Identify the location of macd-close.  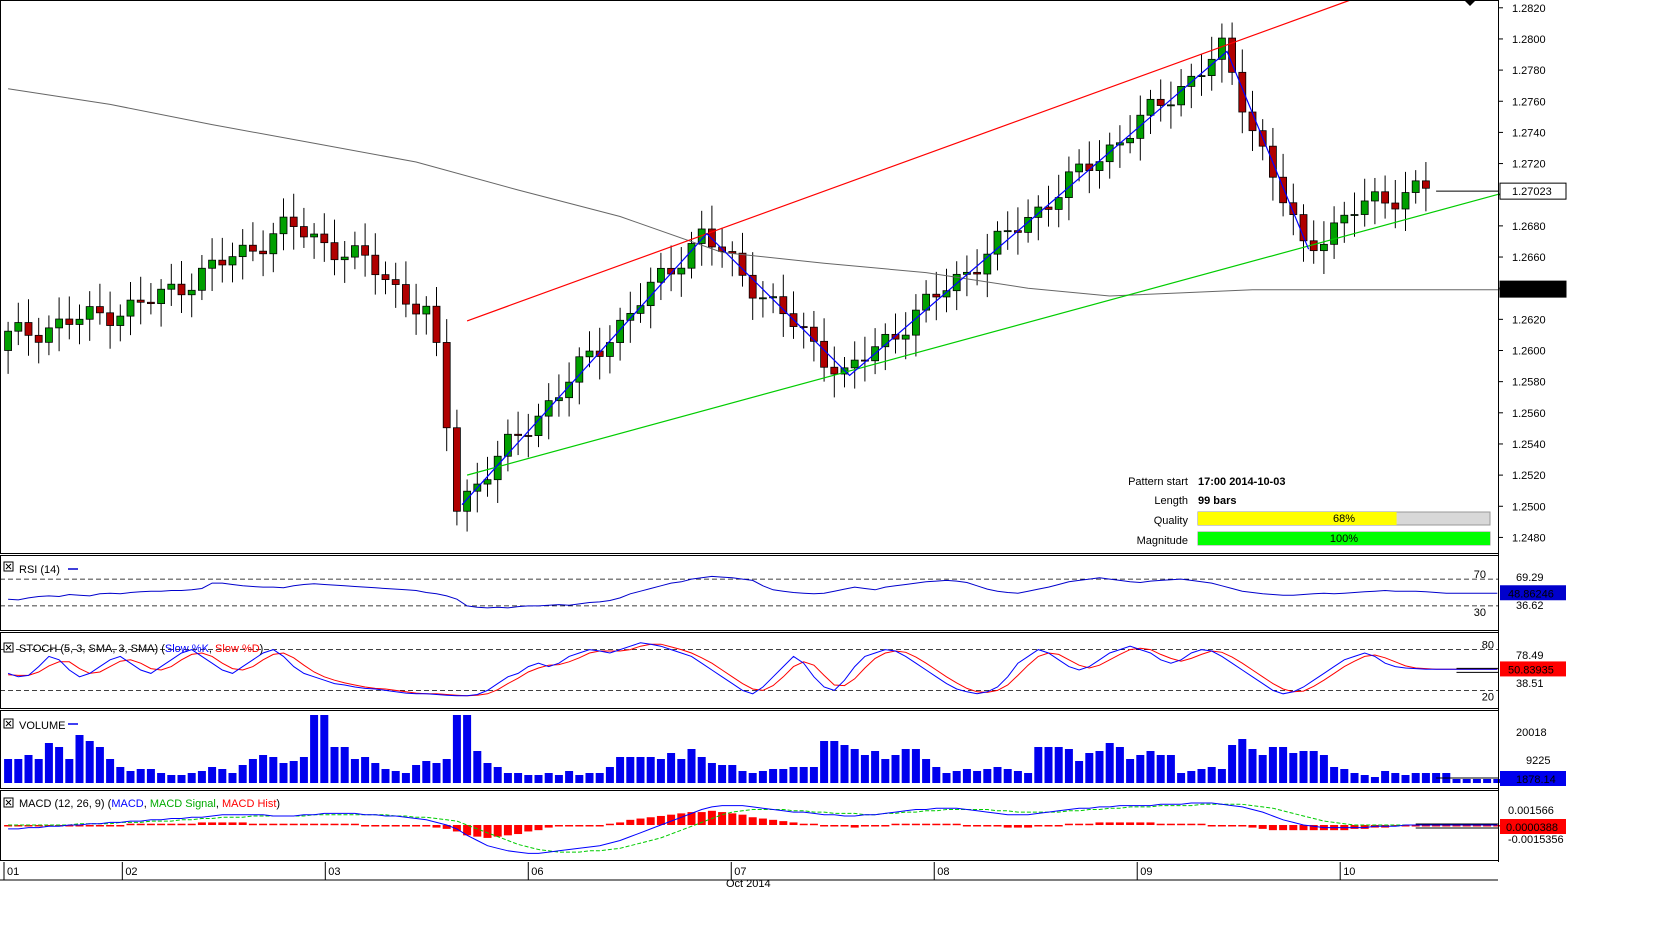
(8, 802).